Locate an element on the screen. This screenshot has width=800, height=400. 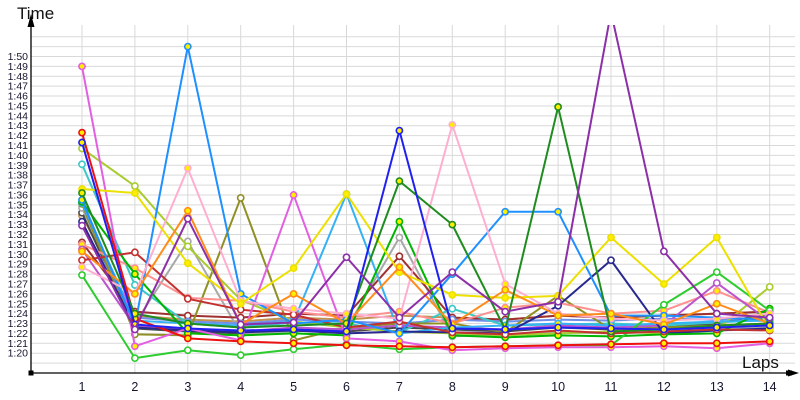
data-point-lime-green-lap3 is located at coordinates (187, 350).